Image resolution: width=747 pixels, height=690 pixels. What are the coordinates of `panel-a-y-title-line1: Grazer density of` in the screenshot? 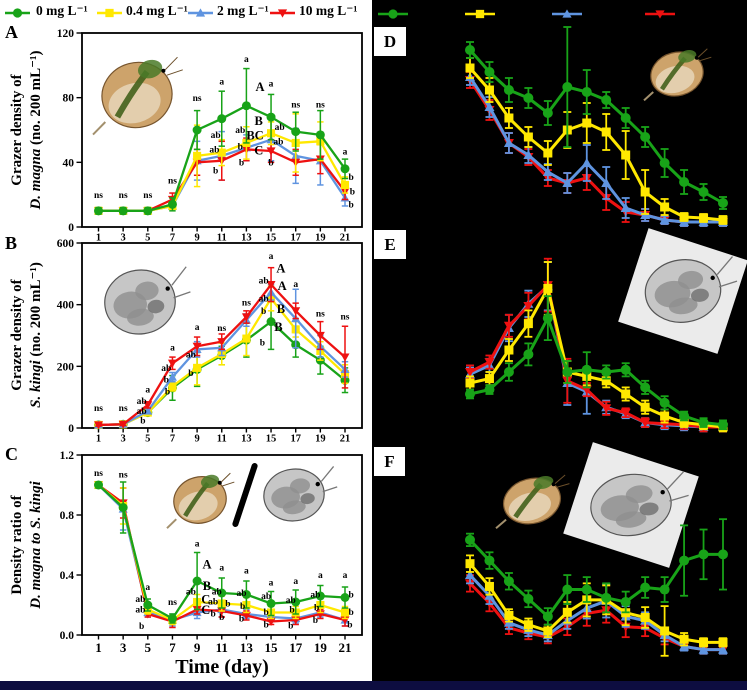 It's located at (17, 130).